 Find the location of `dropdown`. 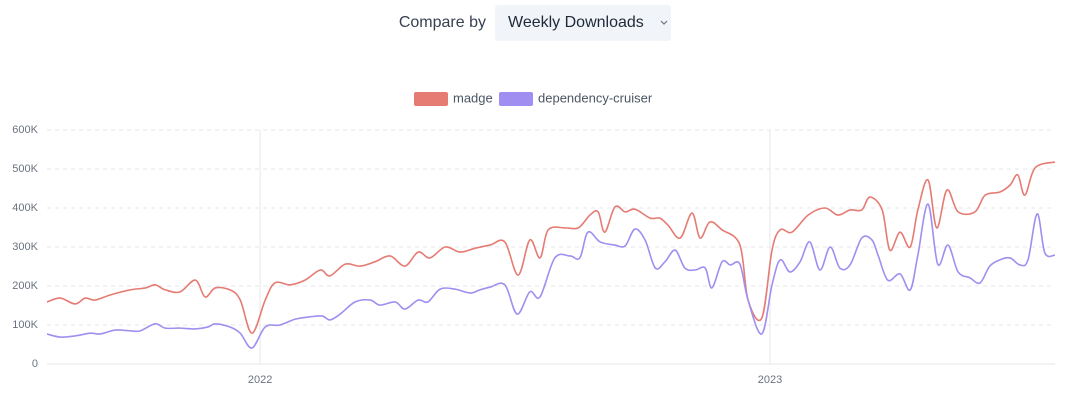

dropdown is located at coordinates (583, 23).